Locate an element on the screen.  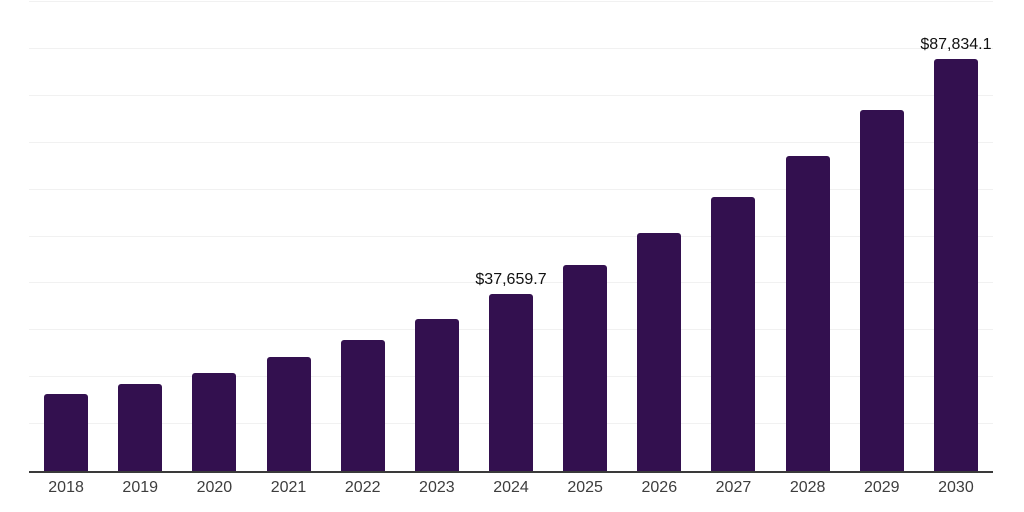
x-tick-2026: 2026 is located at coordinates (659, 487).